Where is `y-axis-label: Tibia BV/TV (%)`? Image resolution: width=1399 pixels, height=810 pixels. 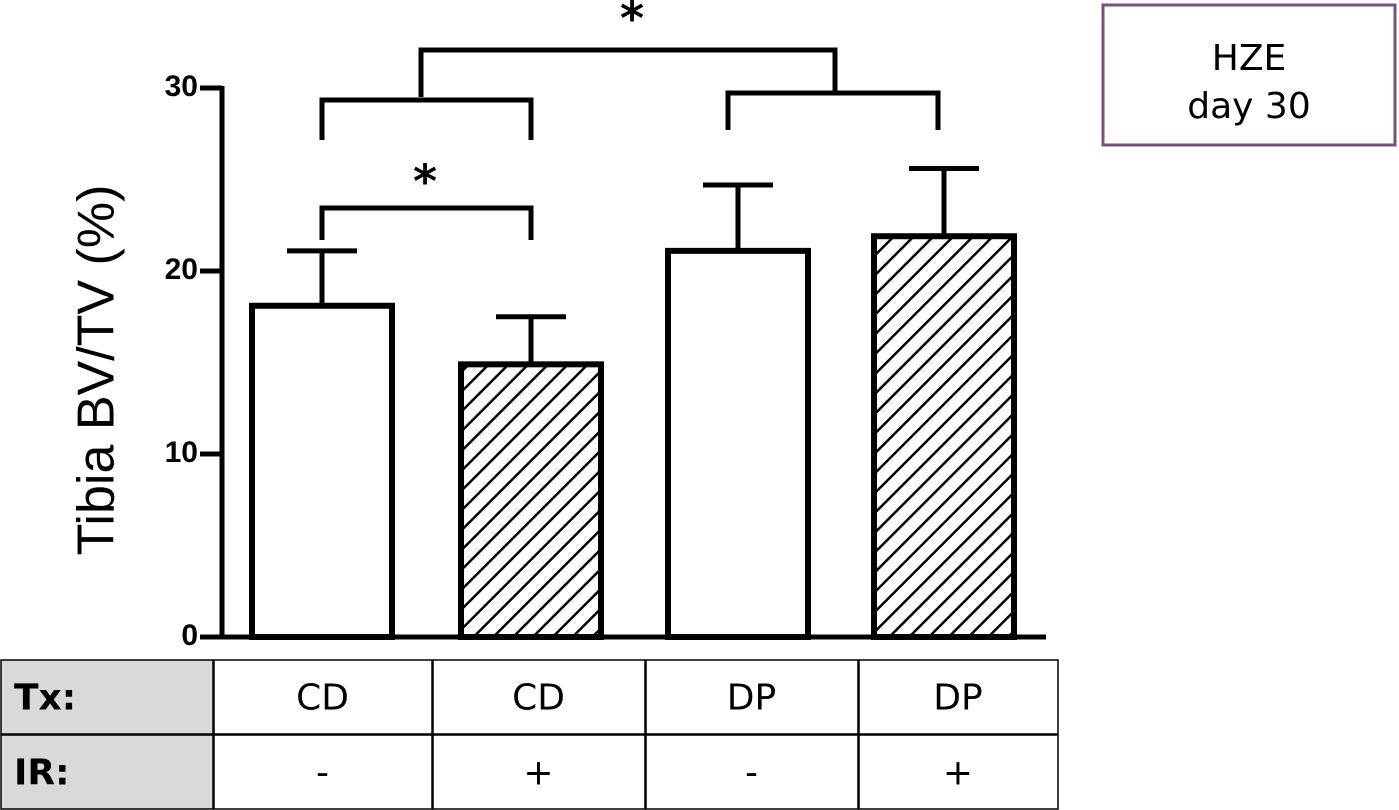 y-axis-label: Tibia BV/TV (%) is located at coordinates (97, 370).